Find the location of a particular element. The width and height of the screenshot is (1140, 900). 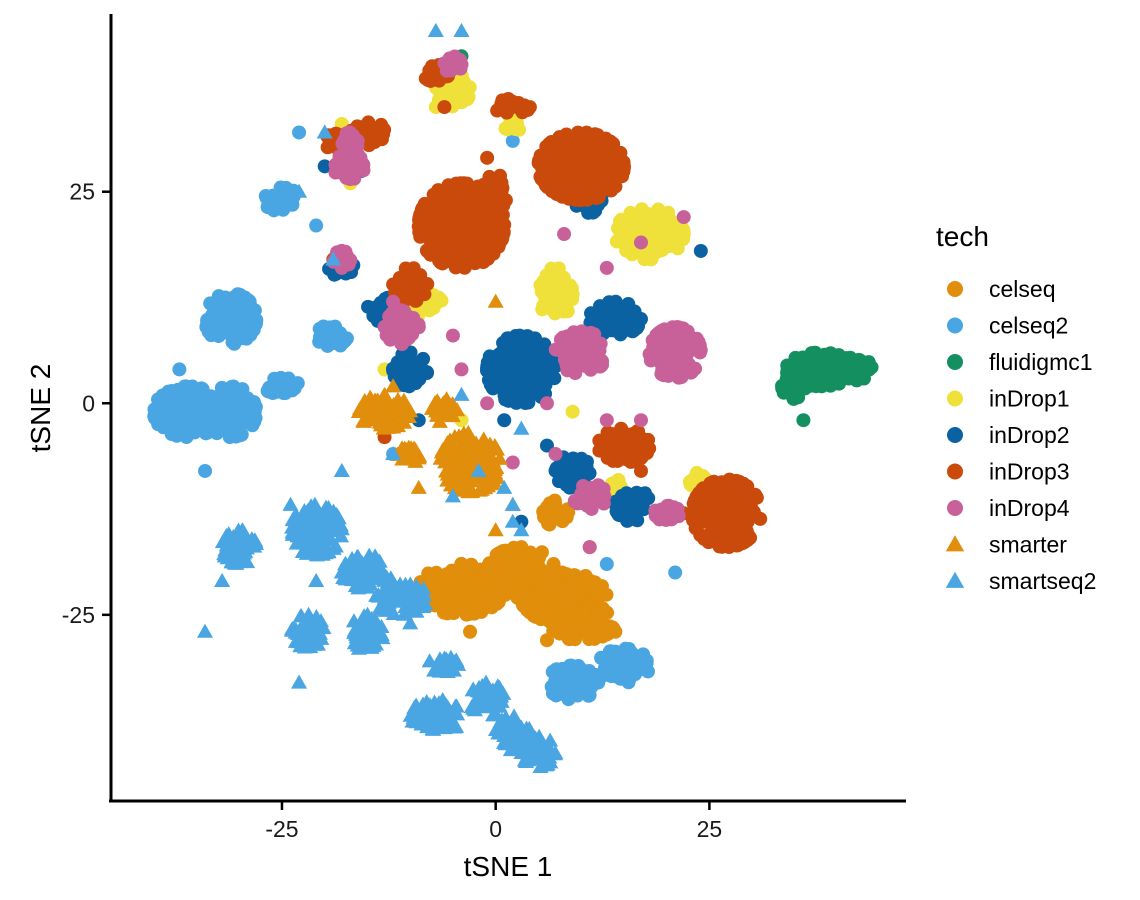

data-point-fluidigmc1 is located at coordinates (796, 383).